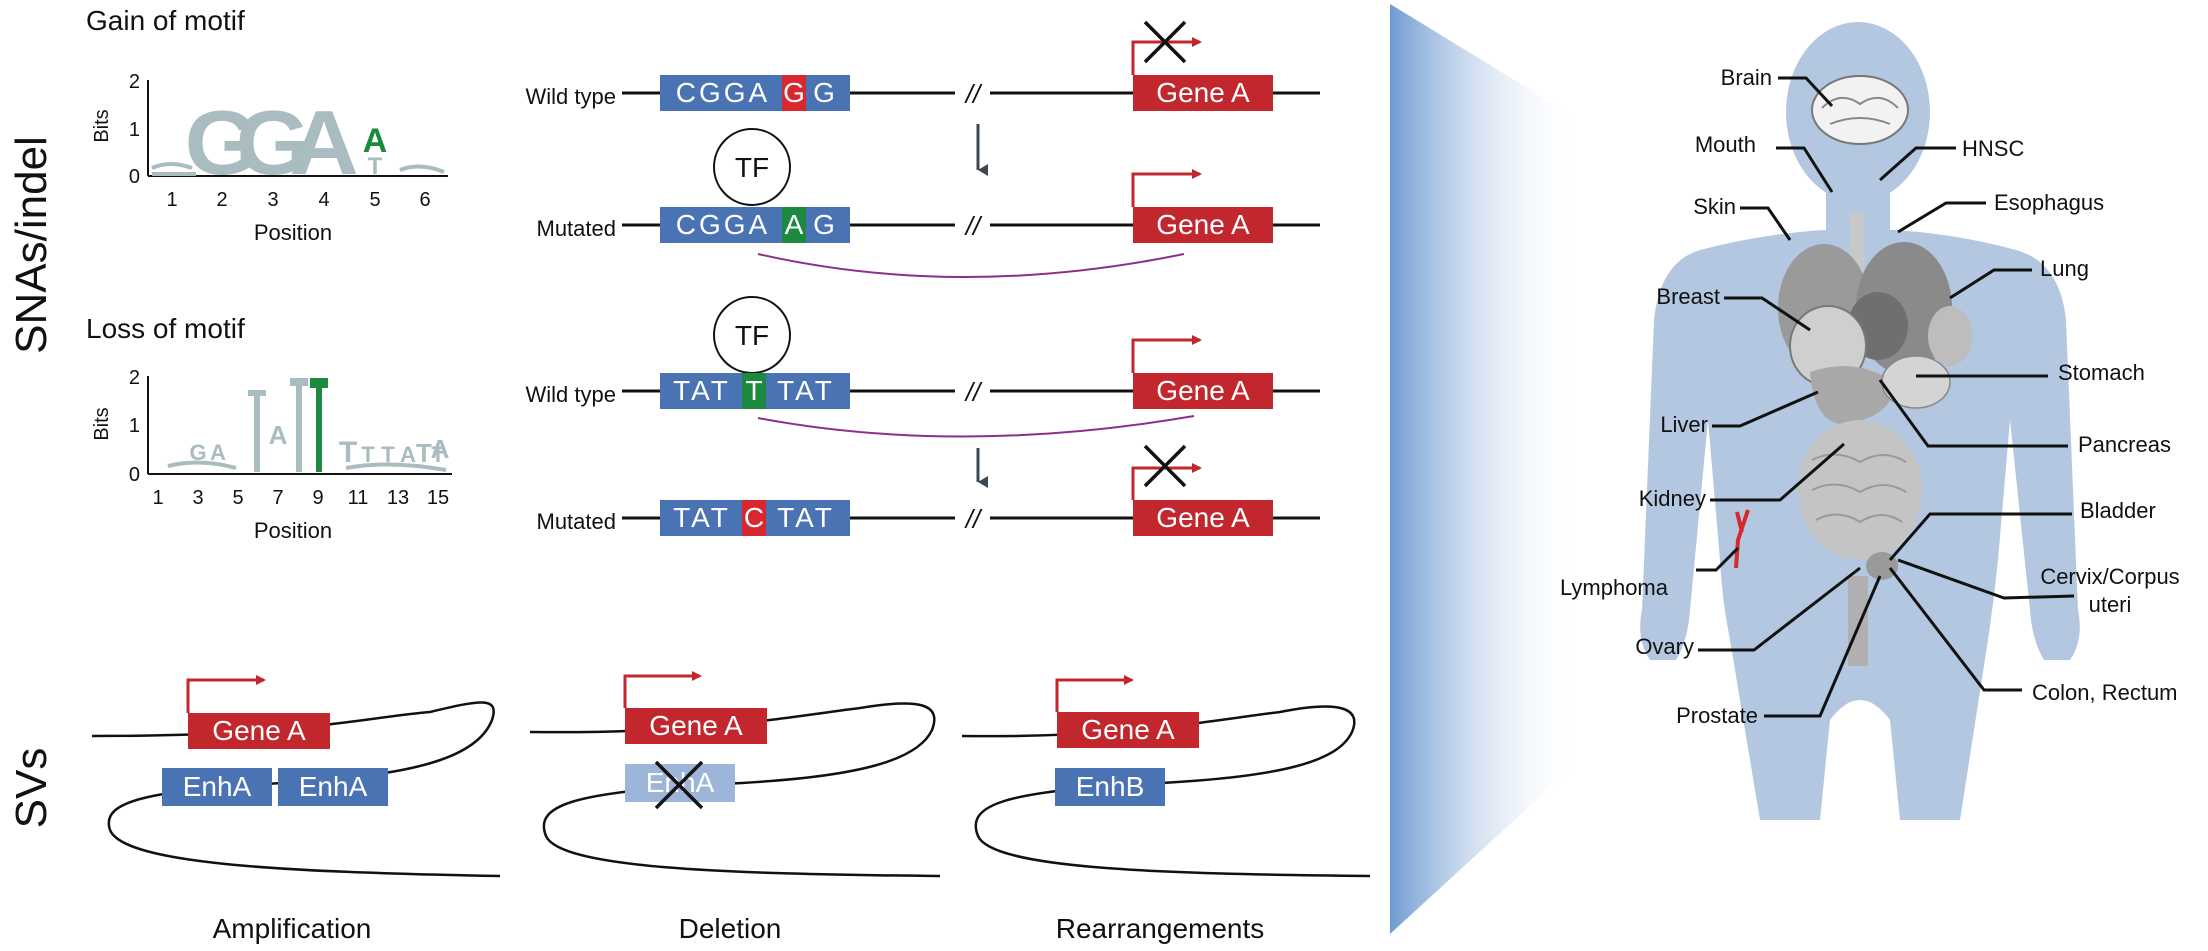  I want to click on gain-logo-ytick: 1, so click(134, 130).